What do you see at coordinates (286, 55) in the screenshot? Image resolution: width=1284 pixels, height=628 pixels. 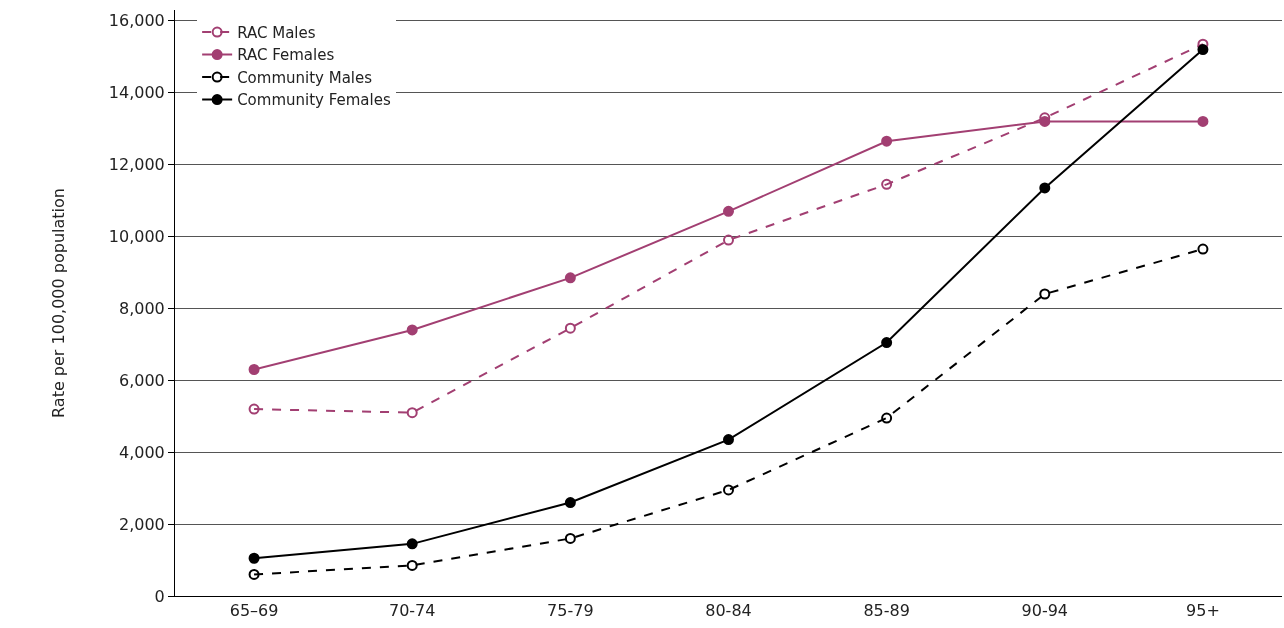 I see `legend-label: RAC Females` at bounding box center [286, 55].